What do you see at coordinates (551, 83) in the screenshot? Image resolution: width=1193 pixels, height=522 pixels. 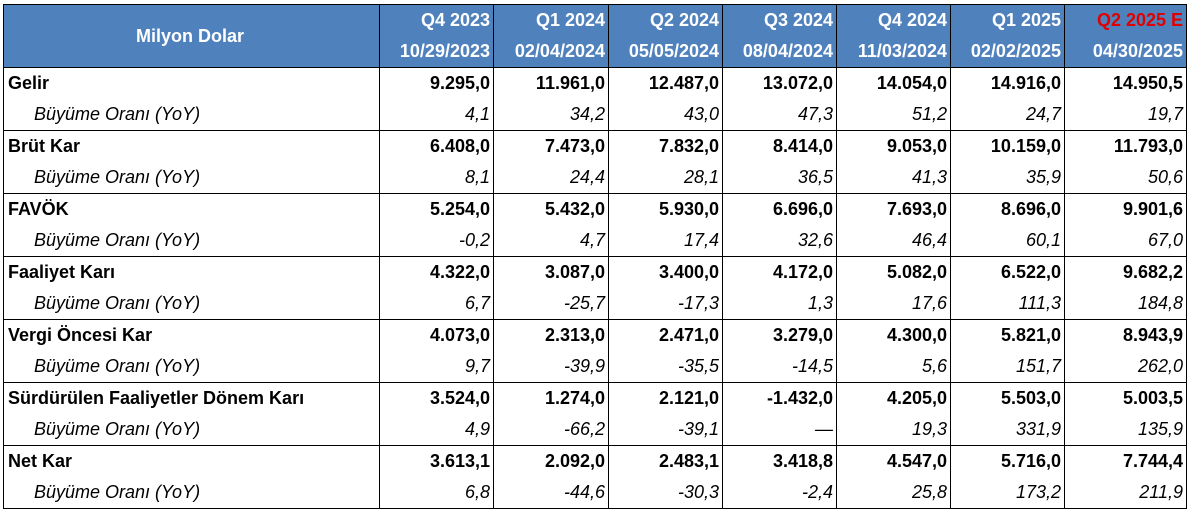 I see `metric-value-cell: 11.961,0` at bounding box center [551, 83].